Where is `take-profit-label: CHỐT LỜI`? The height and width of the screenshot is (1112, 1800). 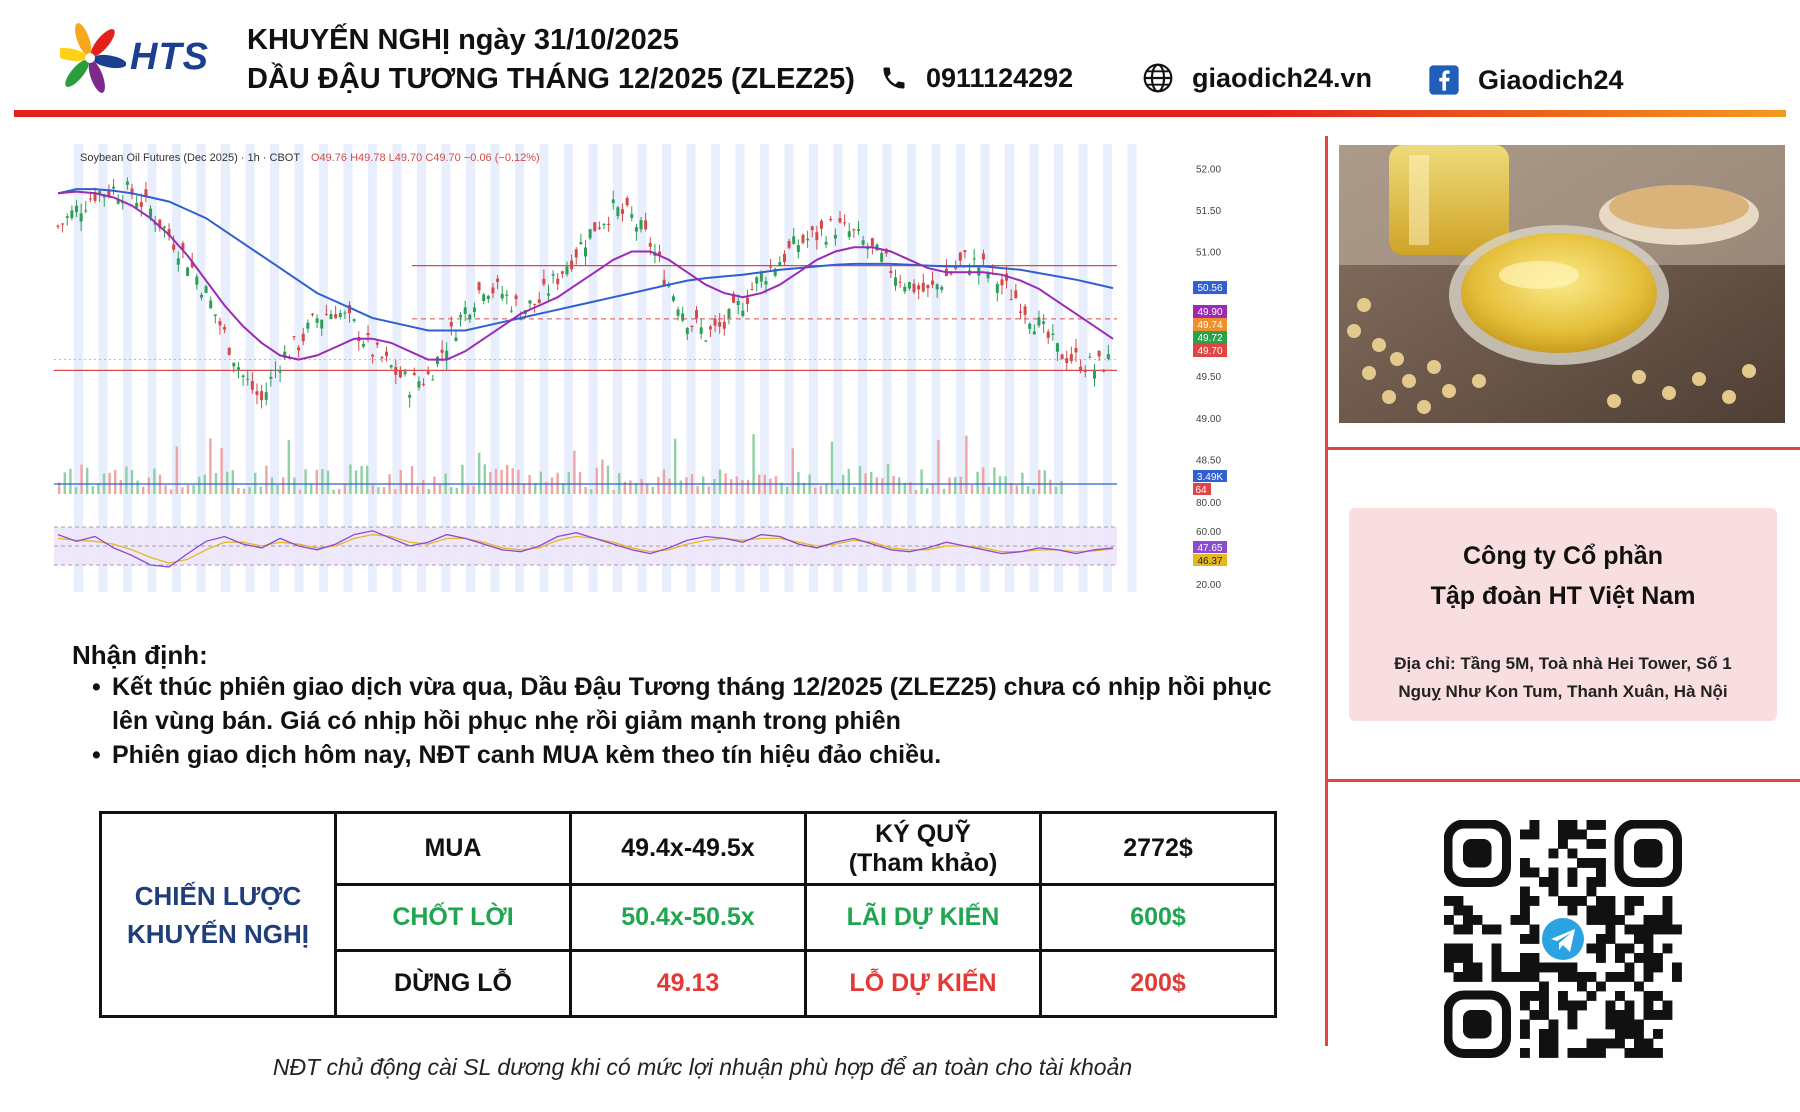
take-profit-label: CHỐT LỜI is located at coordinates (453, 917).